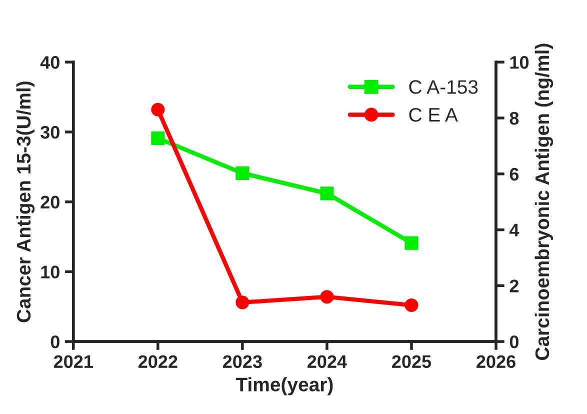  What do you see at coordinates (327, 361) in the screenshot?
I see `x-tick-label: 2024` at bounding box center [327, 361].